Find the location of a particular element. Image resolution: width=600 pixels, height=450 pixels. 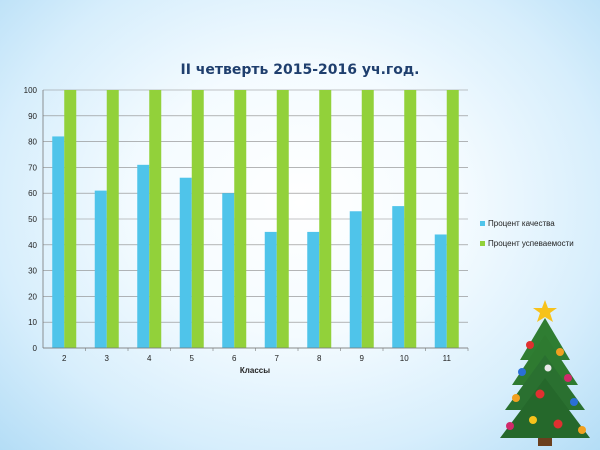

y-tick-label: 20 is located at coordinates (32, 296).